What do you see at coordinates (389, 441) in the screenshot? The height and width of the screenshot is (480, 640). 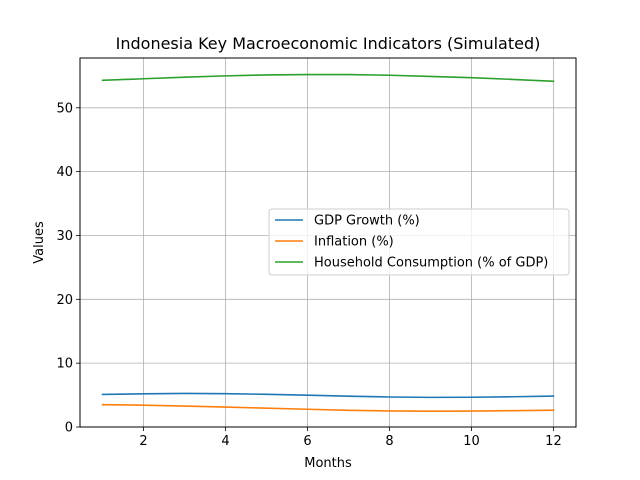 I see `x-tick-label: 8` at bounding box center [389, 441].